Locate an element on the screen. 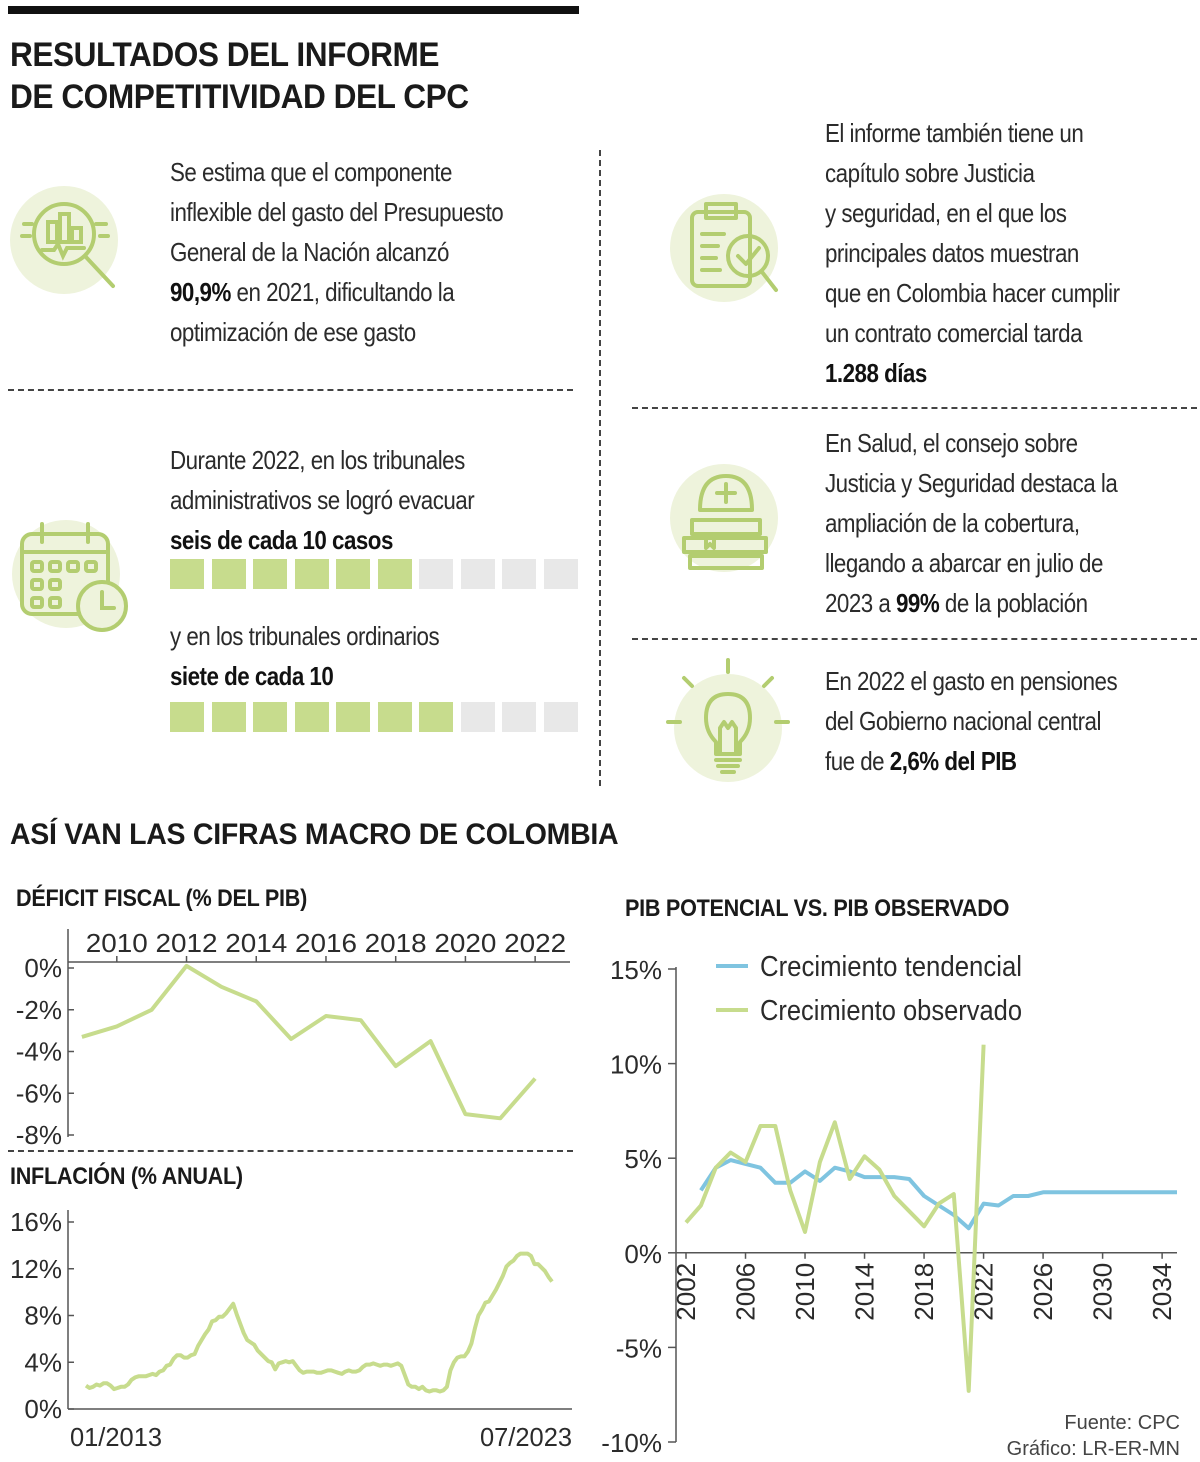 Image resolution: width=1200 pixels, height=1462 pixels. pib-y-tick-label: 5% is located at coordinates (643, 1159).